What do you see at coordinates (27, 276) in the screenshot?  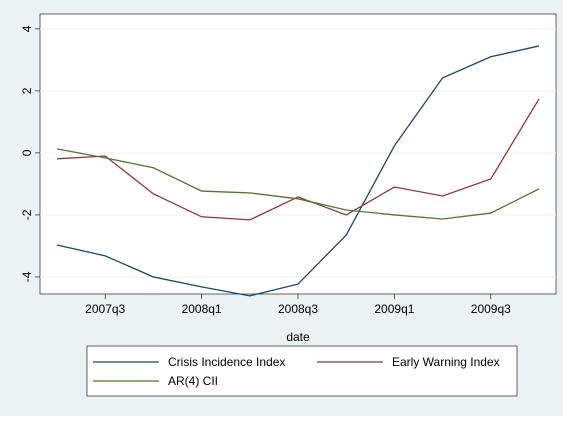 I see `y-tick-label: -4` at bounding box center [27, 276].